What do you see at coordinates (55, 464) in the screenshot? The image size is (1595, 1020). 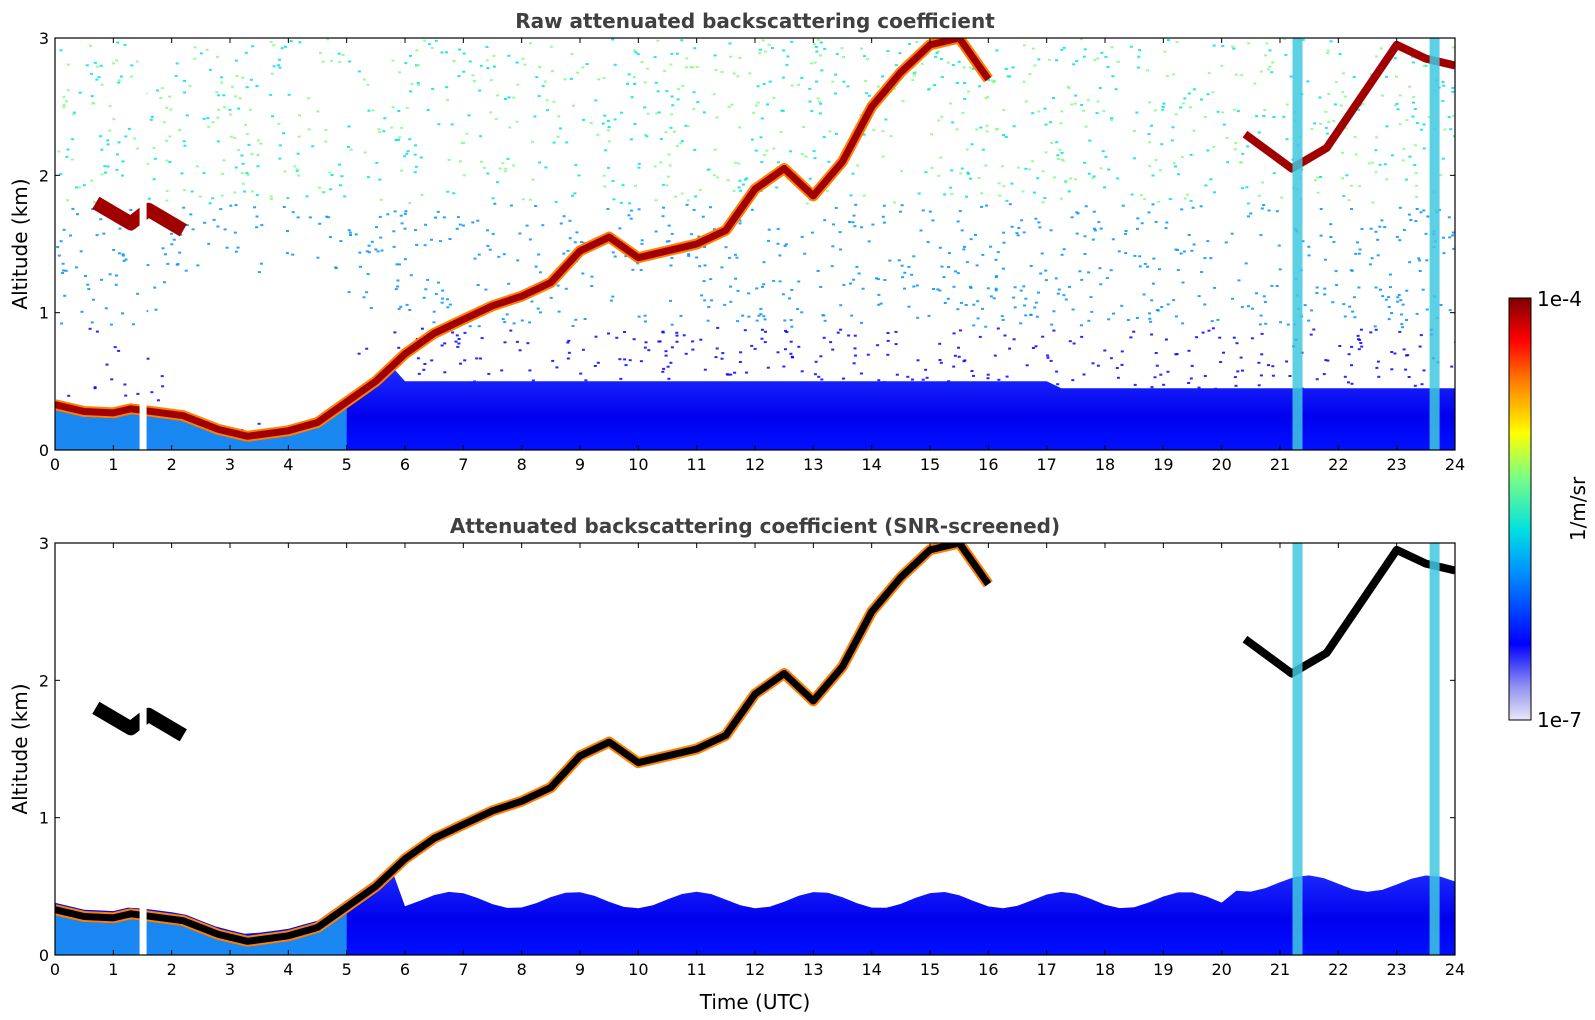 I see `x-tick-label: 0` at bounding box center [55, 464].